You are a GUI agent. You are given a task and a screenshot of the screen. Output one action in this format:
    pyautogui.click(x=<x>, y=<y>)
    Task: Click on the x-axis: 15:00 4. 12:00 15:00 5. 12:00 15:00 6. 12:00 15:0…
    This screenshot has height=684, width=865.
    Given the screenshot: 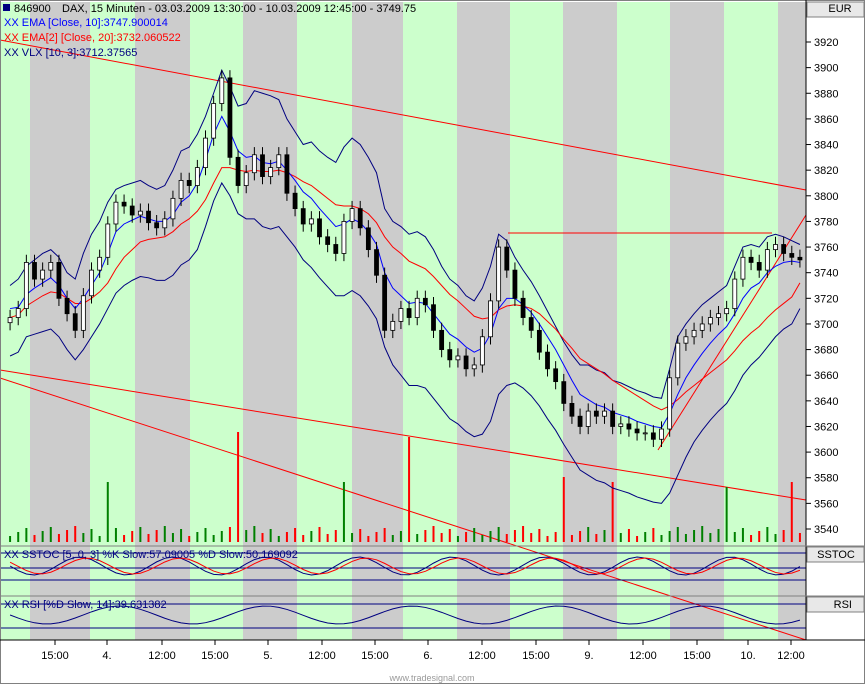 What is the action you would take?
    pyautogui.click(x=423, y=651)
    